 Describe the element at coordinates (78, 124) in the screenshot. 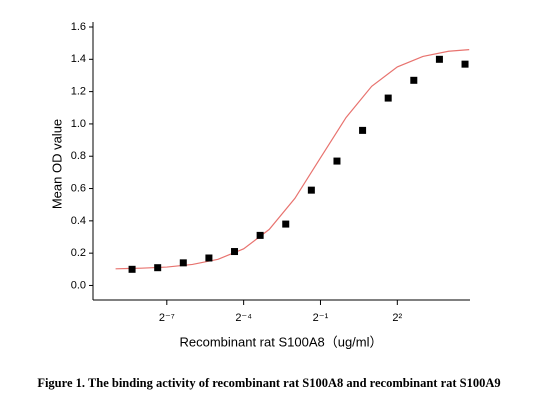

I see `y-tick-label: 1.0` at that location.